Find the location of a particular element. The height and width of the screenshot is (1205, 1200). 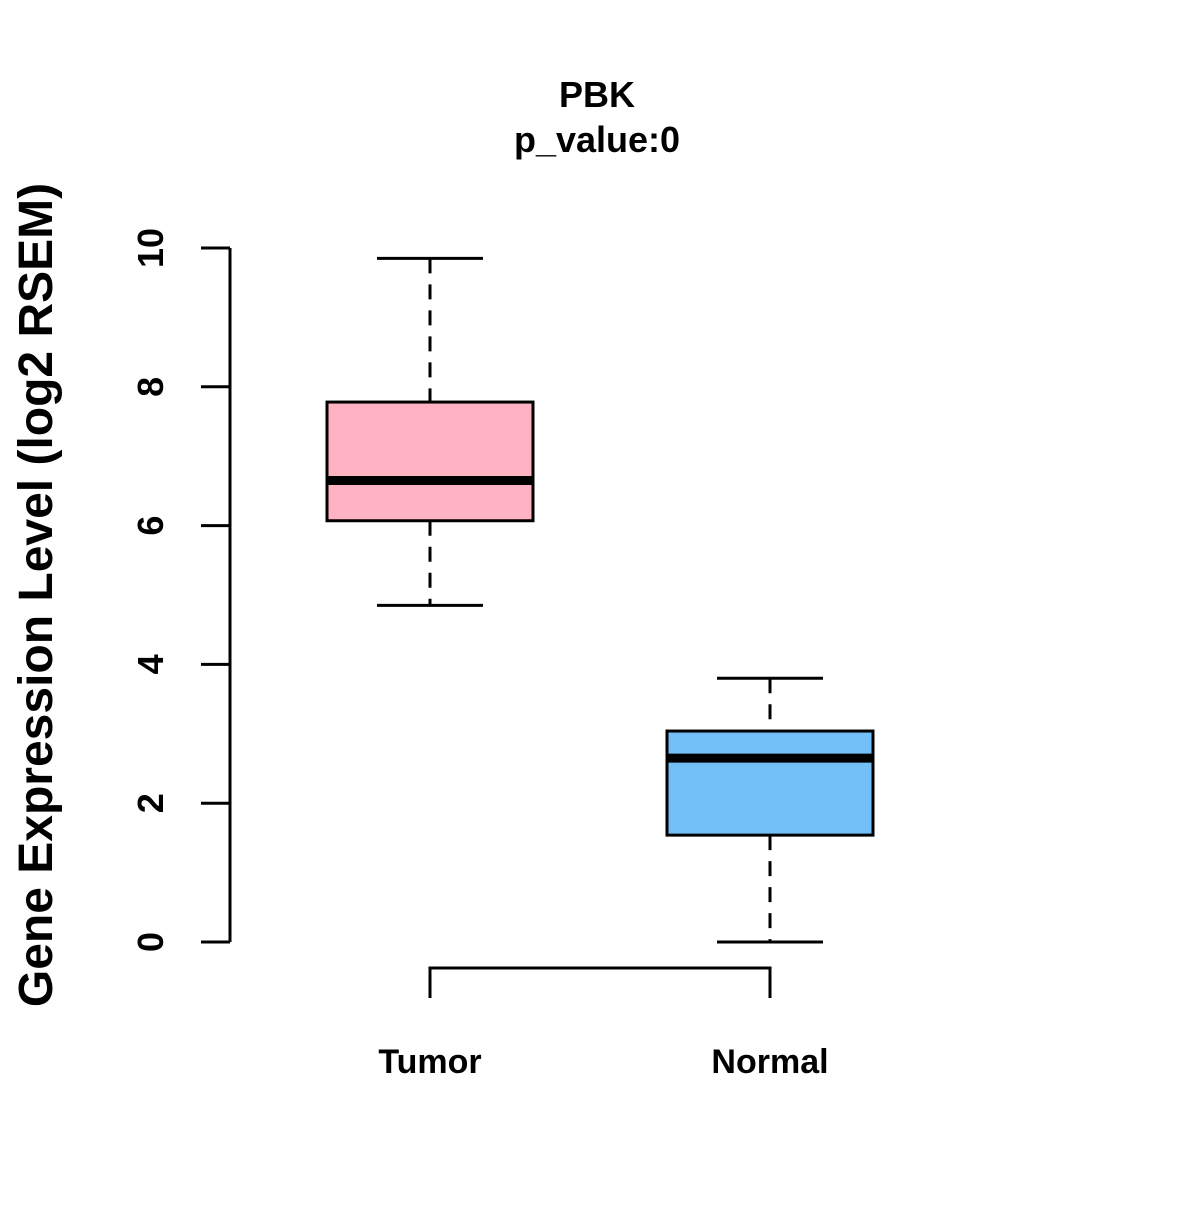

y-tick-label: 8 is located at coordinates (150, 387).